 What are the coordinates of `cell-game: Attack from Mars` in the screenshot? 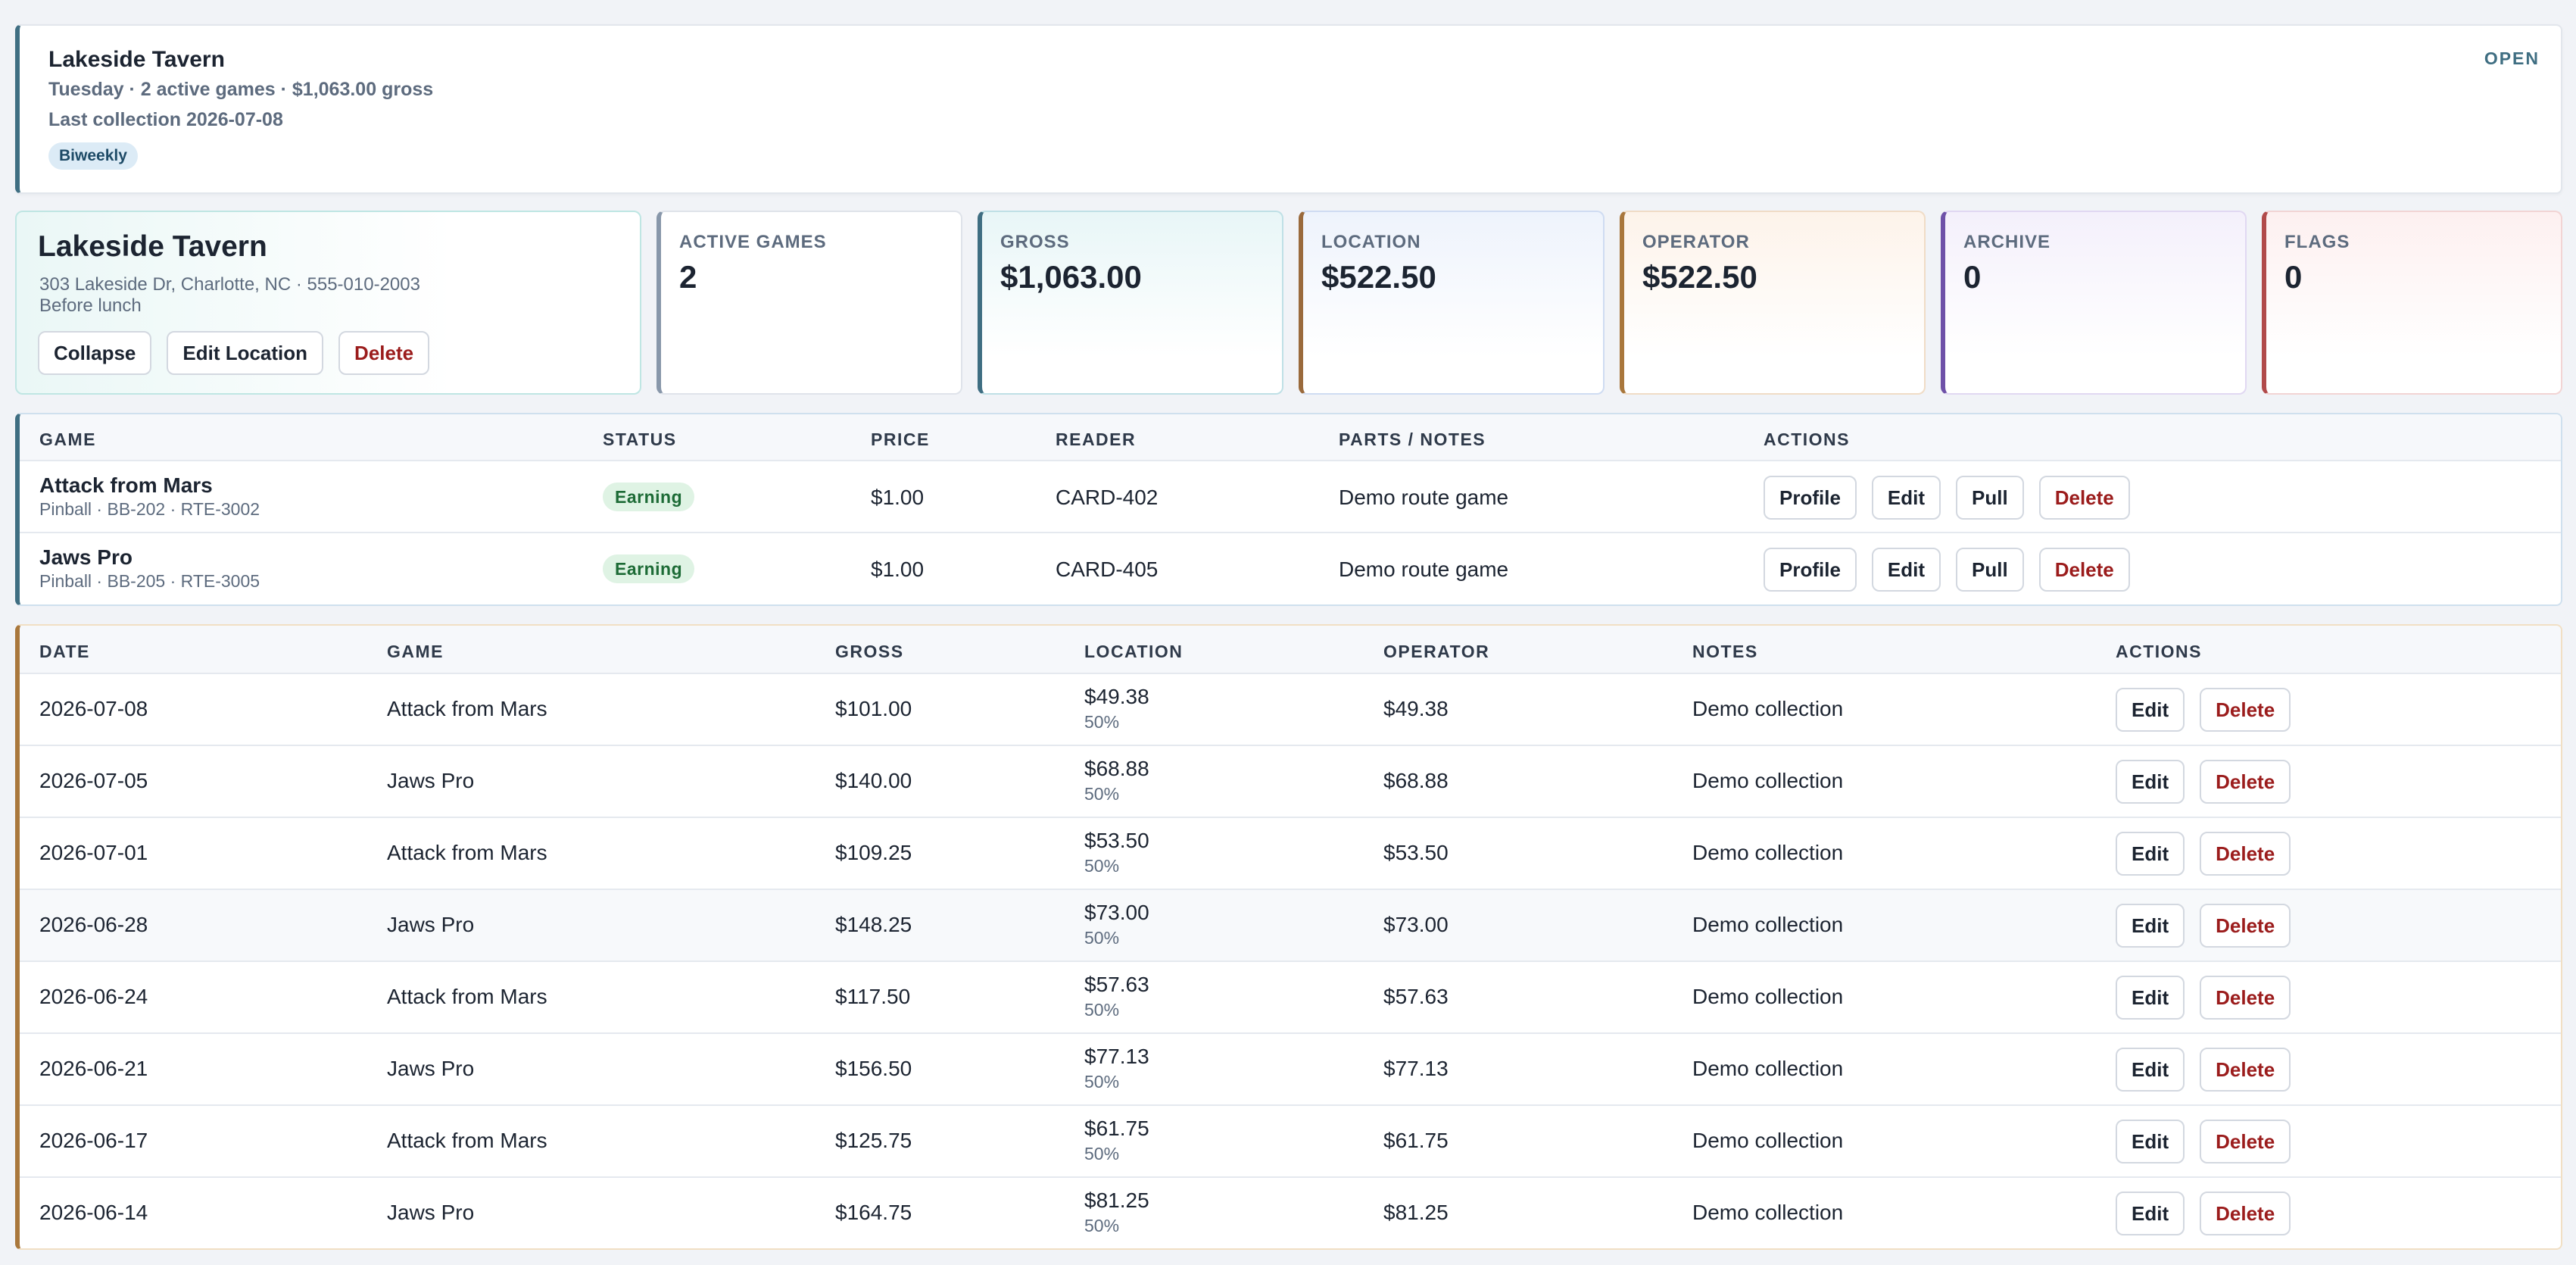 It's located at (467, 852).